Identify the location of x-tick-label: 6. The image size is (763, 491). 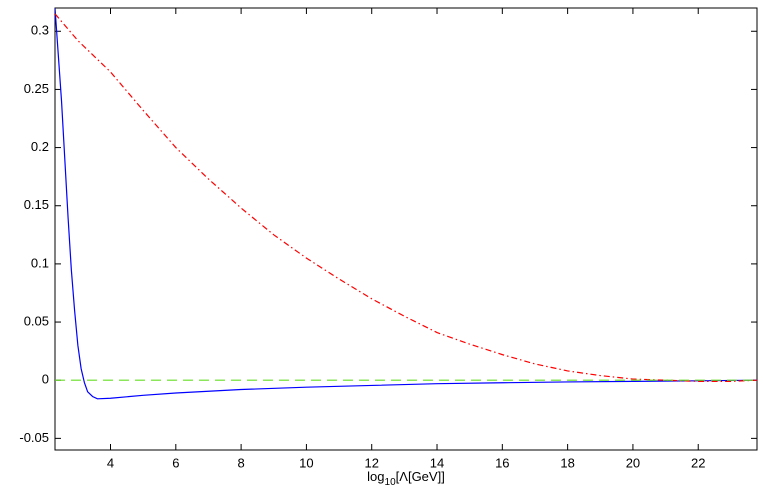
(175, 462).